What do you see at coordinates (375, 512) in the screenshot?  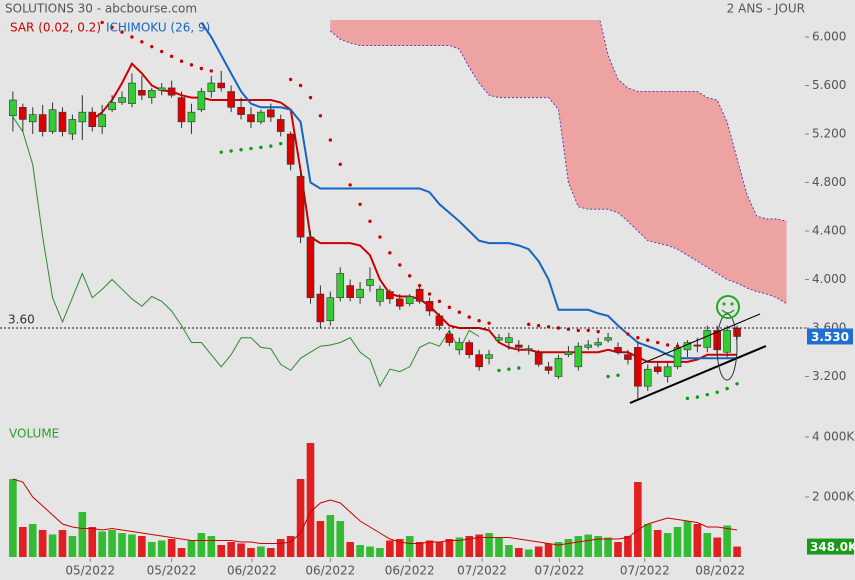 I see `volume-average` at bounding box center [375, 512].